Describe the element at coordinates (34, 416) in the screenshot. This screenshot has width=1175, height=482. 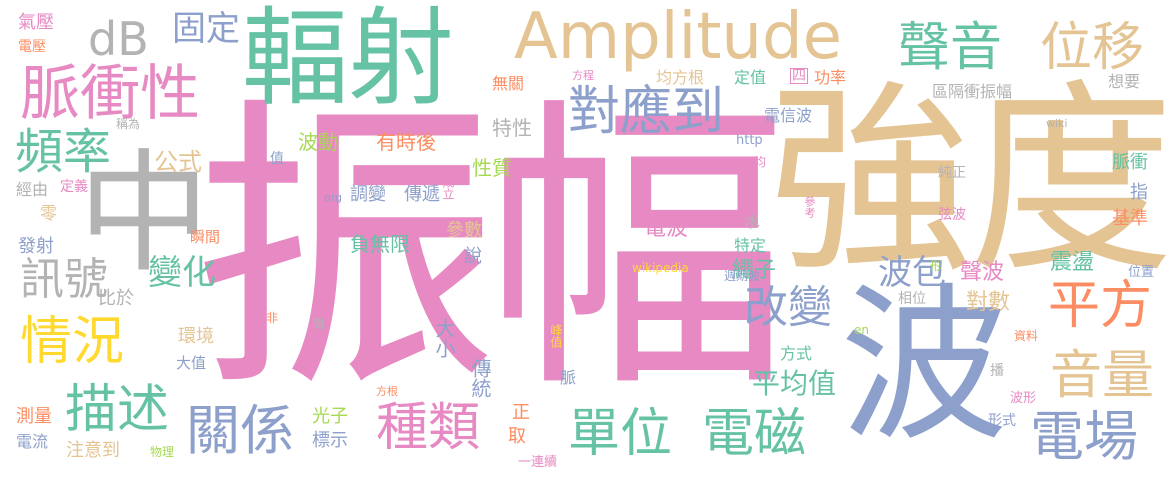
I see `word-celiang: 測量` at that location.